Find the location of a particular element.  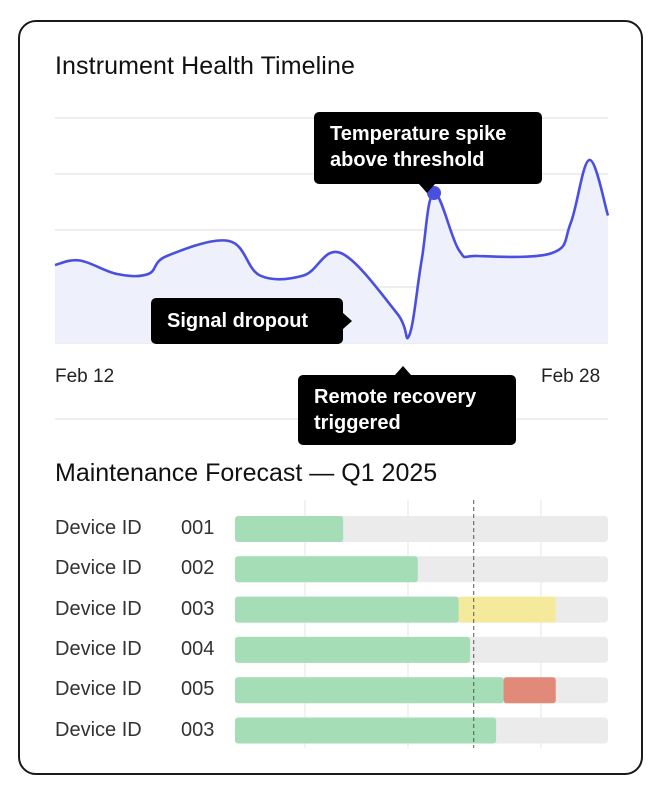

annotation-temperature-spike: Temperature spike above threshold is located at coordinates (428, 152).